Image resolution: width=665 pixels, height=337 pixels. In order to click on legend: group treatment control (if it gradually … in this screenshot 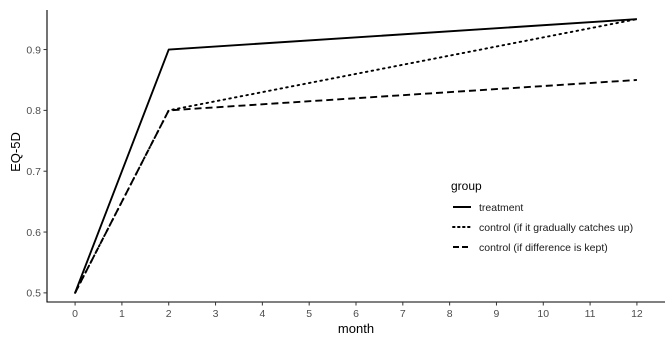, I will do `click(542, 216)`.